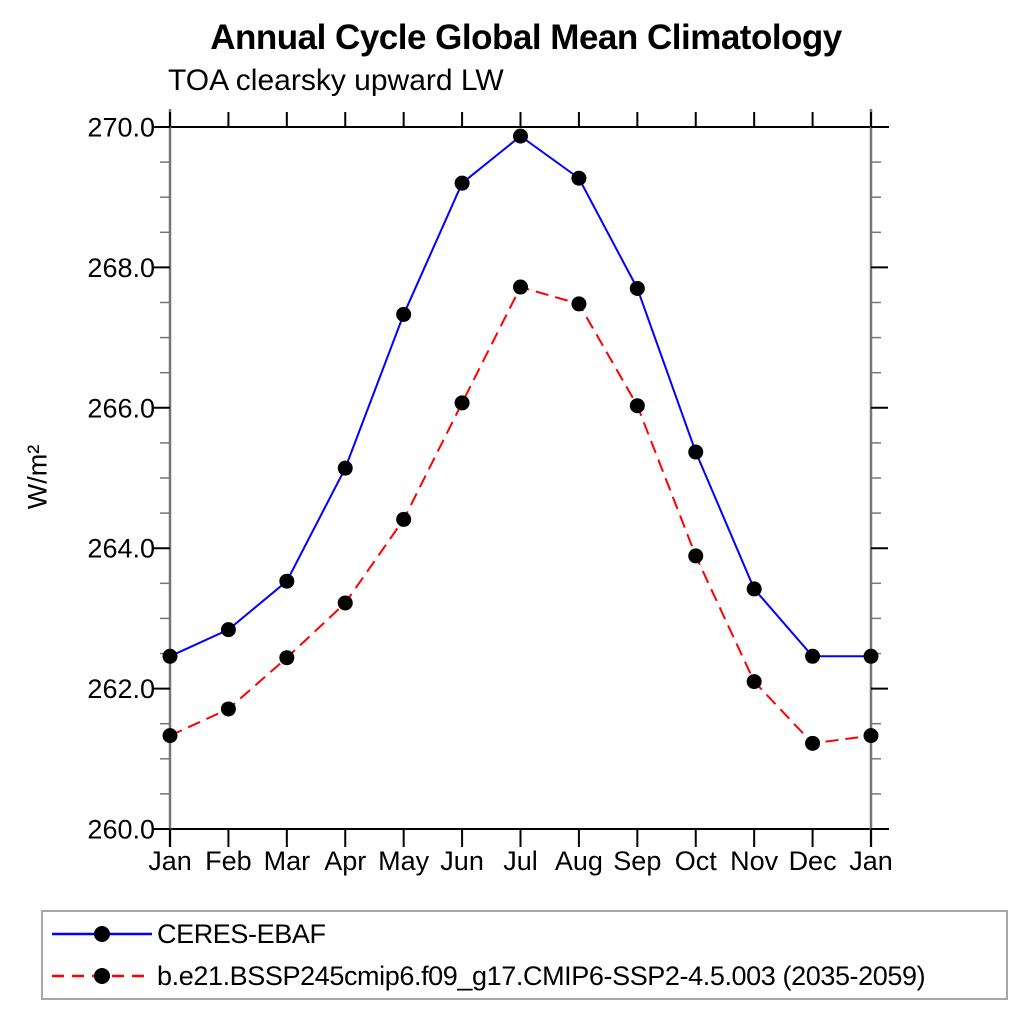 This screenshot has width=1024, height=1024. Describe the element at coordinates (121, 128) in the screenshot. I see `y-tick-label: 270.0` at that location.